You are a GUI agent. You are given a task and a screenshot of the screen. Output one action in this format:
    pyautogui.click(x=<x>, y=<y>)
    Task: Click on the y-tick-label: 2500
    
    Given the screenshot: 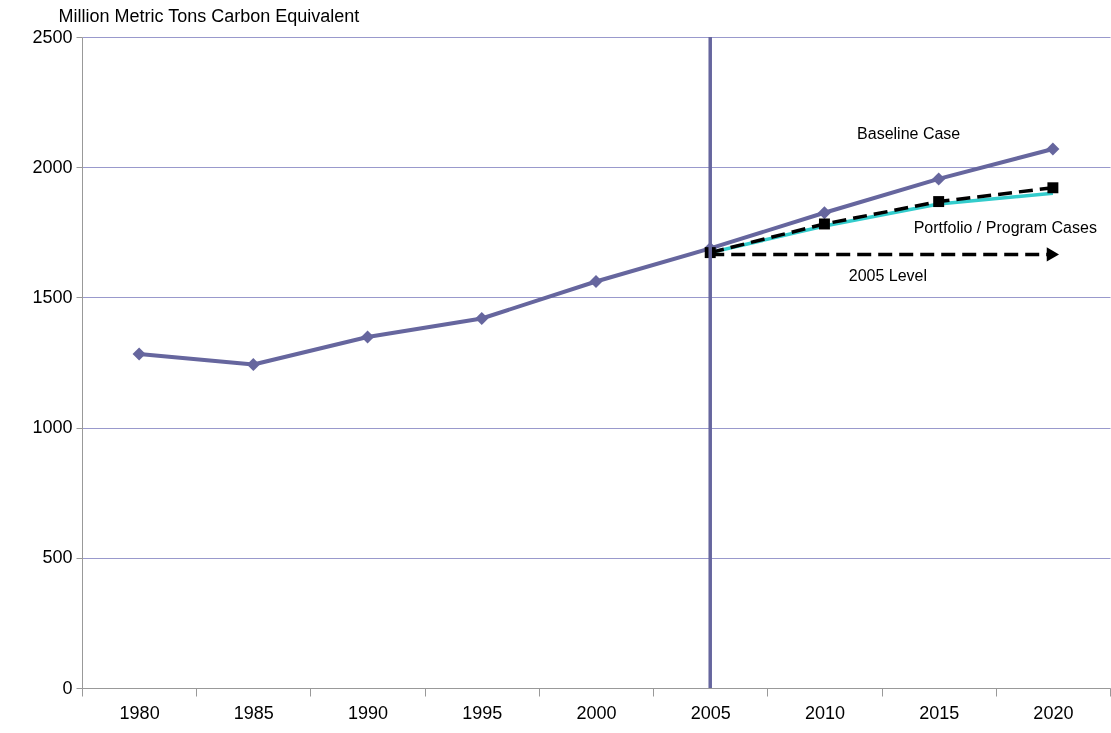 What is the action you would take?
    pyautogui.click(x=52, y=36)
    